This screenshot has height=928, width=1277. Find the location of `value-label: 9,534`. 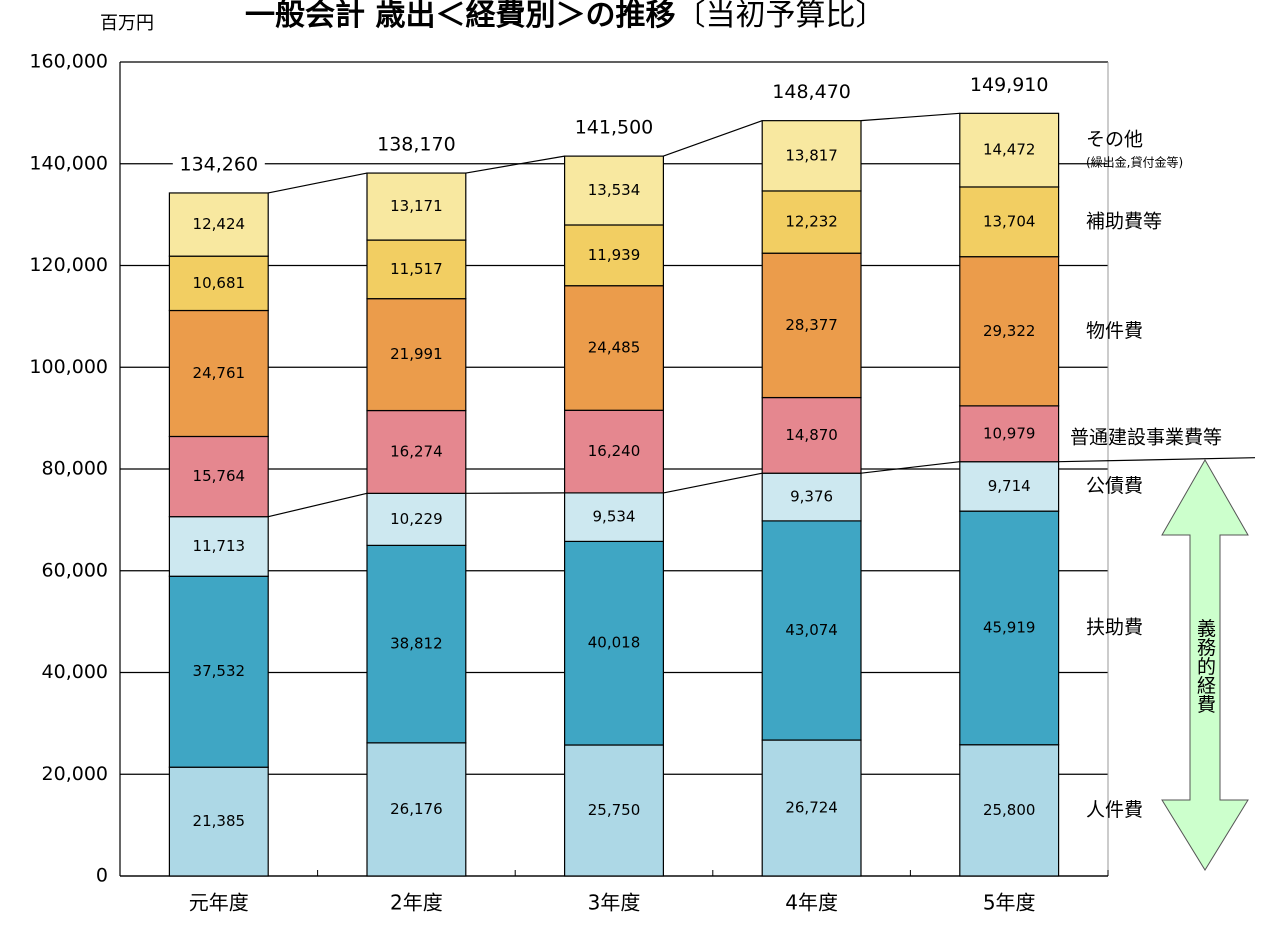

value-label: 9,534 is located at coordinates (614, 517).